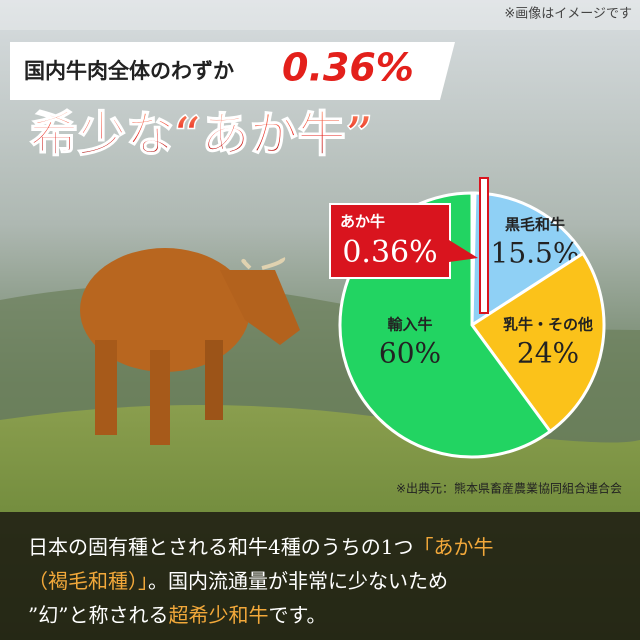  I want to click on image-note: ※画像はイメージです, so click(568, 14).